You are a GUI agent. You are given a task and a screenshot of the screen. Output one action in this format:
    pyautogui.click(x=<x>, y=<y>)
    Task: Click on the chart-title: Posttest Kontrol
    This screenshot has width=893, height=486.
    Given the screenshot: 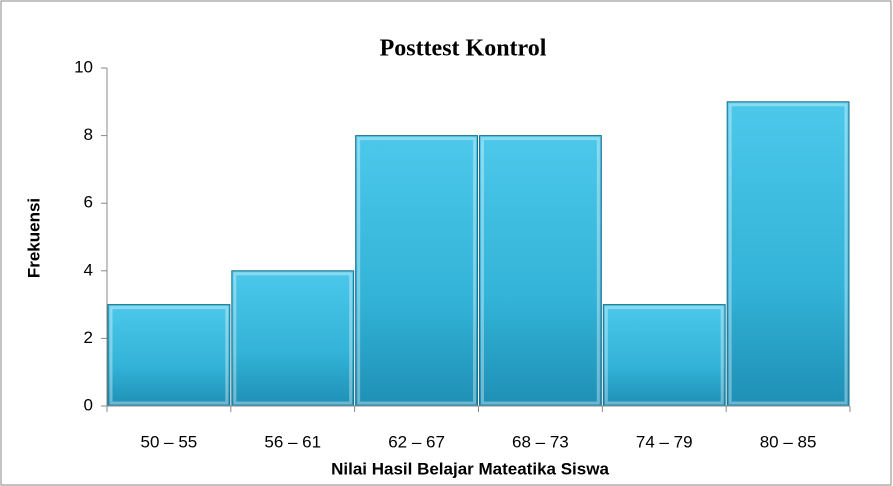 What is the action you would take?
    pyautogui.click(x=463, y=49)
    